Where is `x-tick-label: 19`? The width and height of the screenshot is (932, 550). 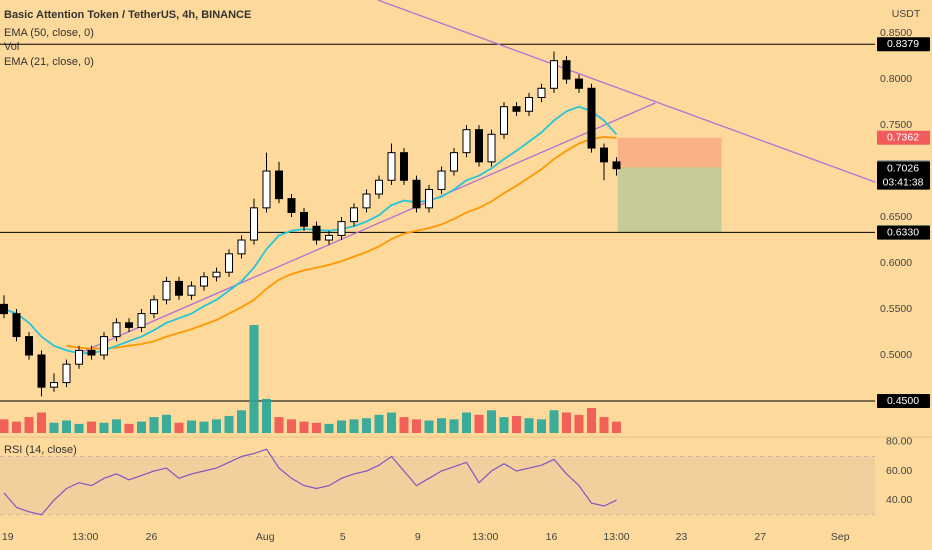 x-tick-label: 19 is located at coordinates (8, 537).